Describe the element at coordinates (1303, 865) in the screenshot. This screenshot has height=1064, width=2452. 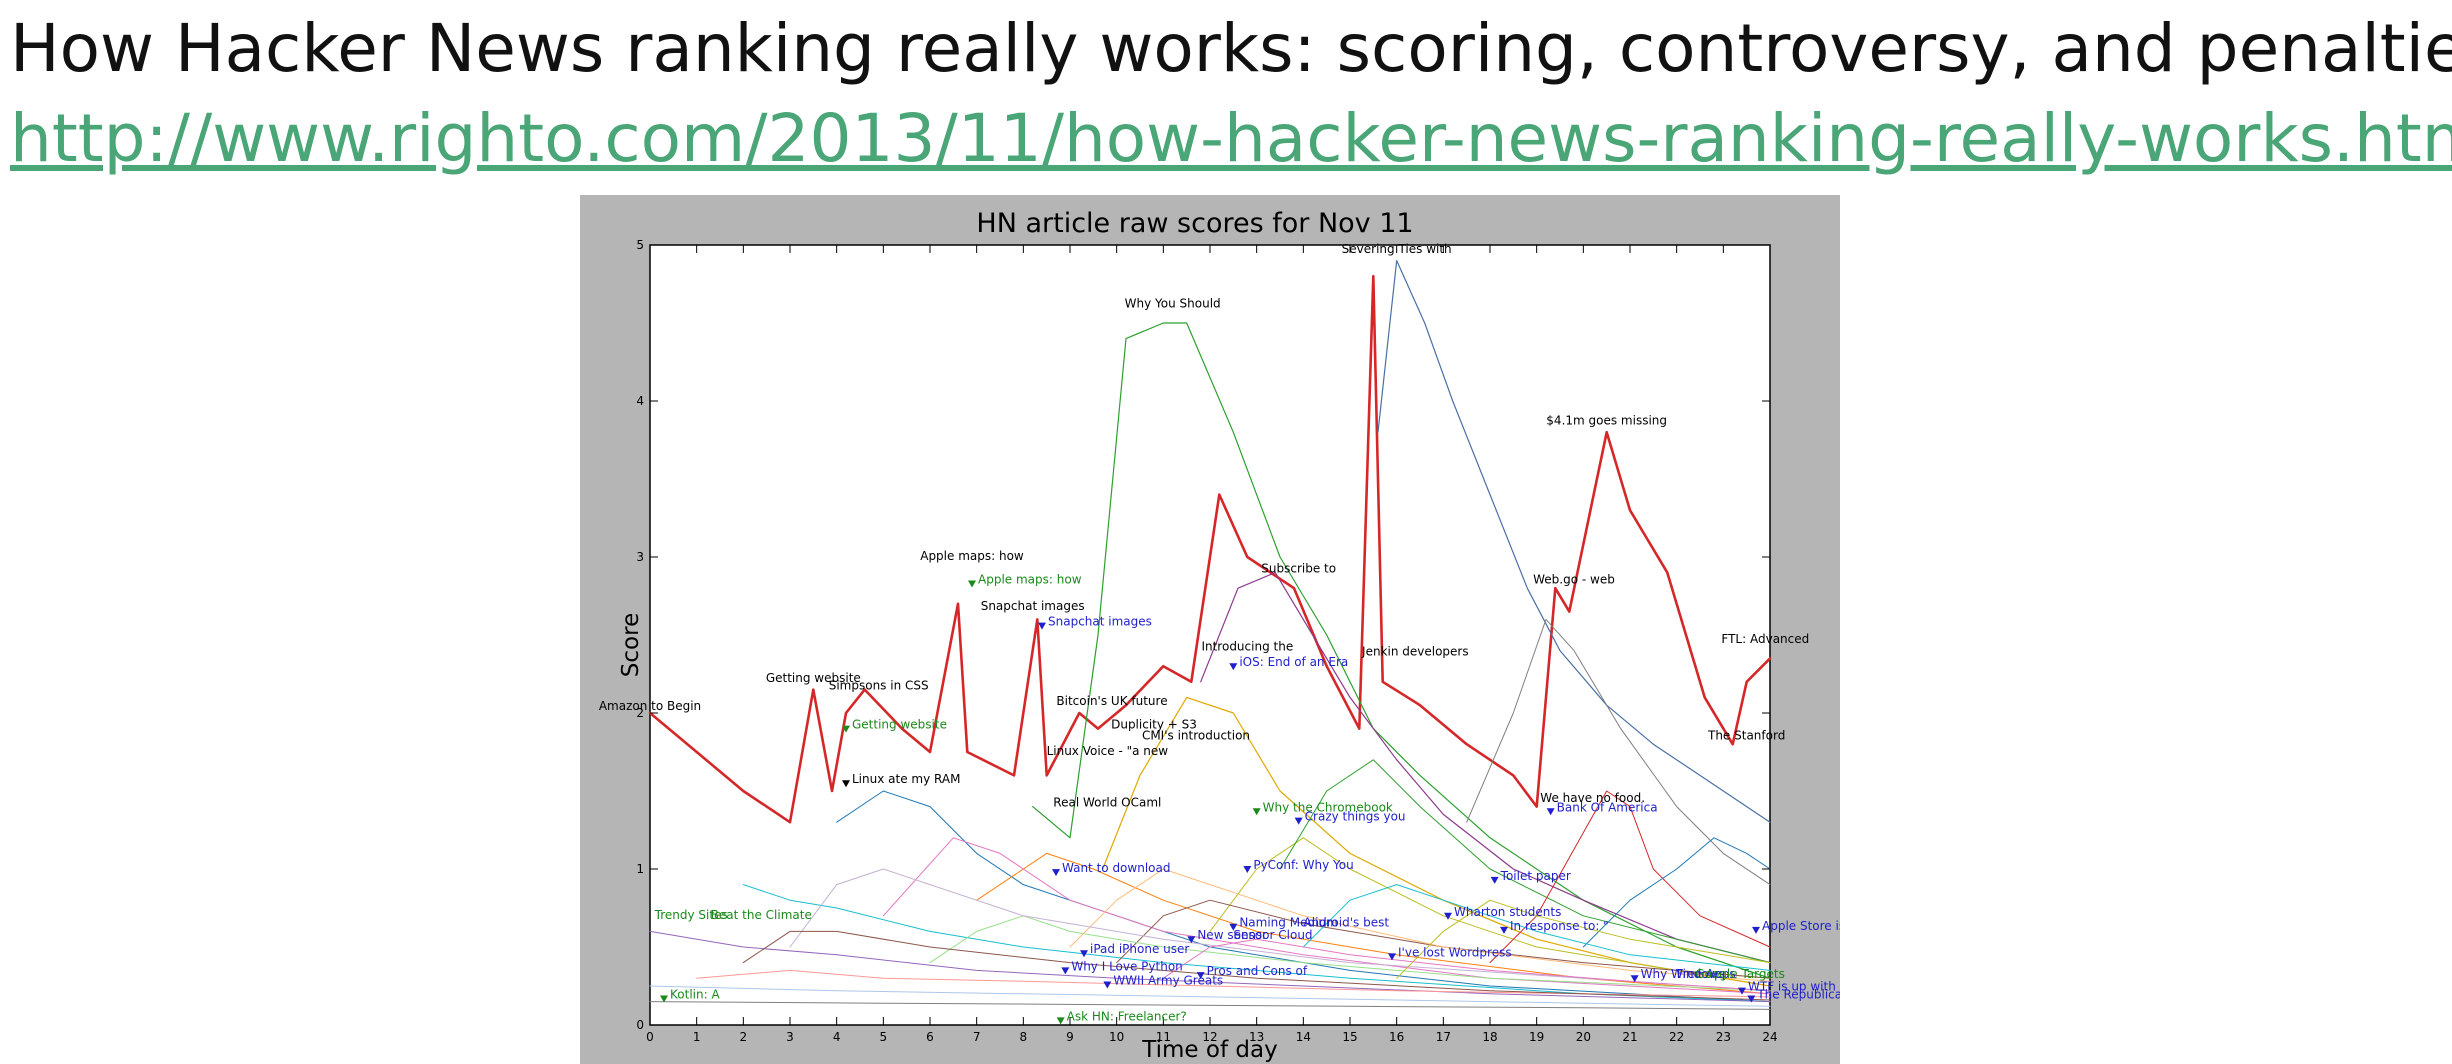
I see `annotation-label: PyConf: Why You` at that location.